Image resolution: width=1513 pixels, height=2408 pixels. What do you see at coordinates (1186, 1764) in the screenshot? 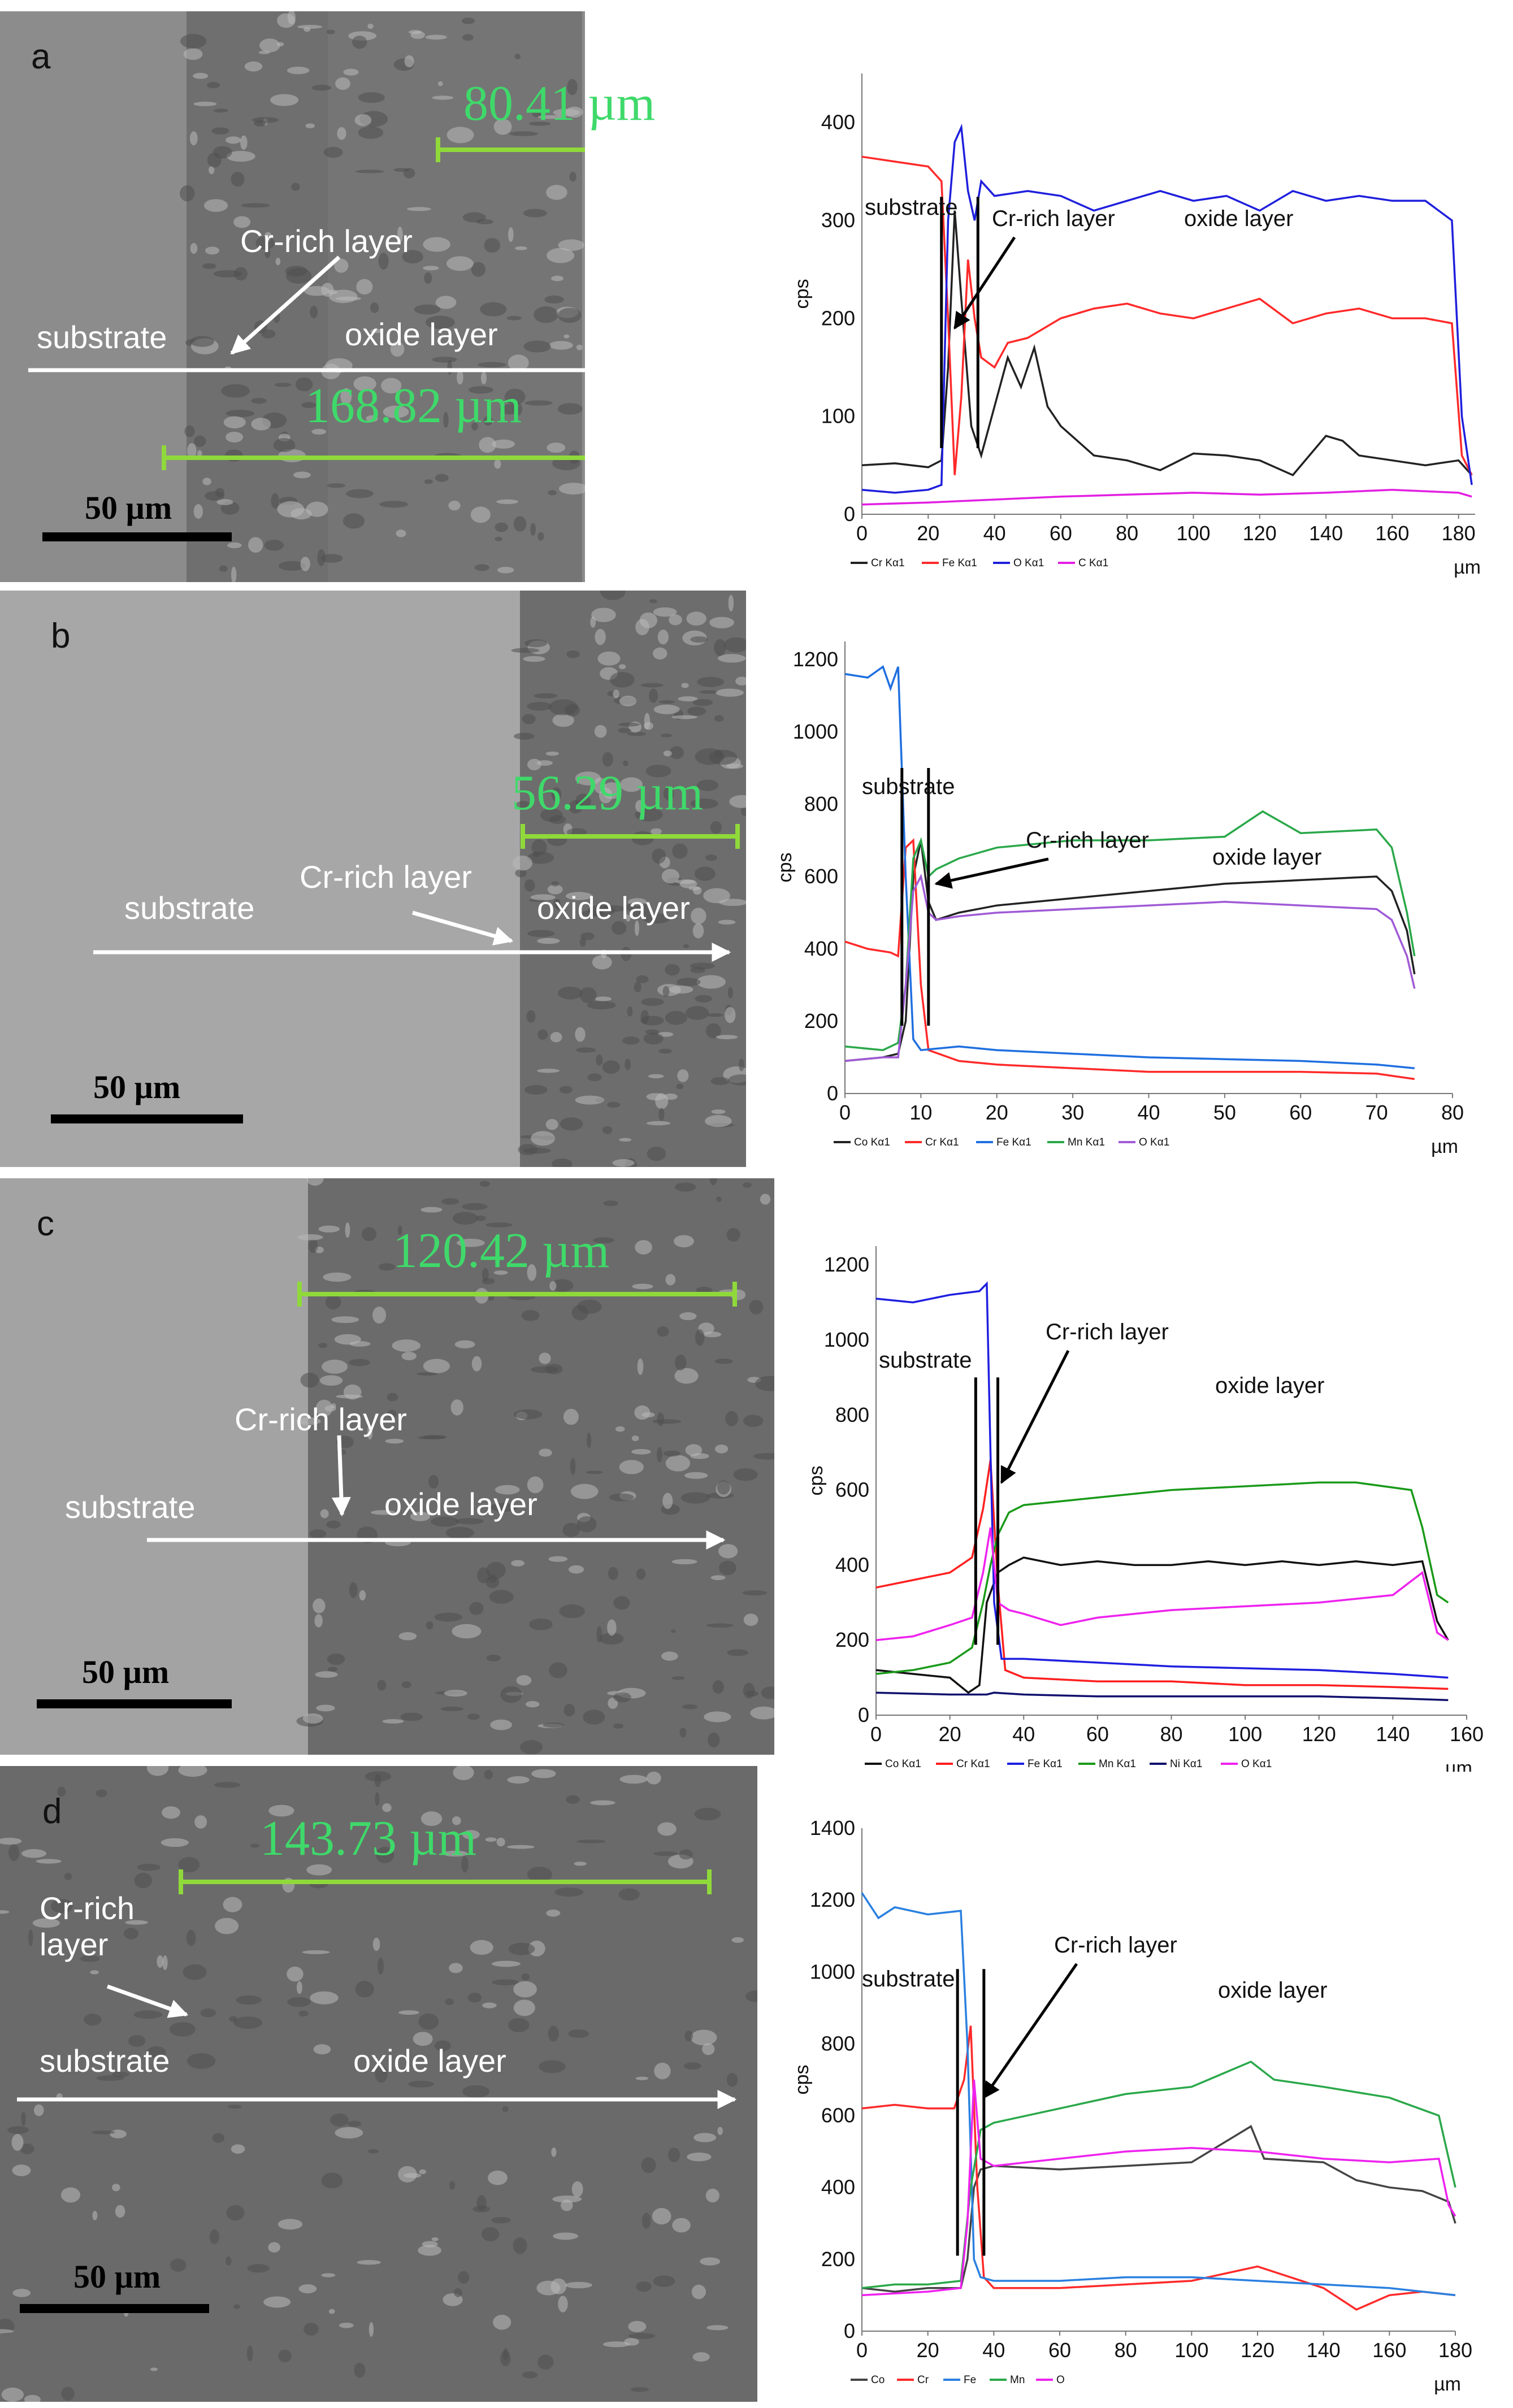
I see `legend-entry: Ni Kα1` at bounding box center [1186, 1764].